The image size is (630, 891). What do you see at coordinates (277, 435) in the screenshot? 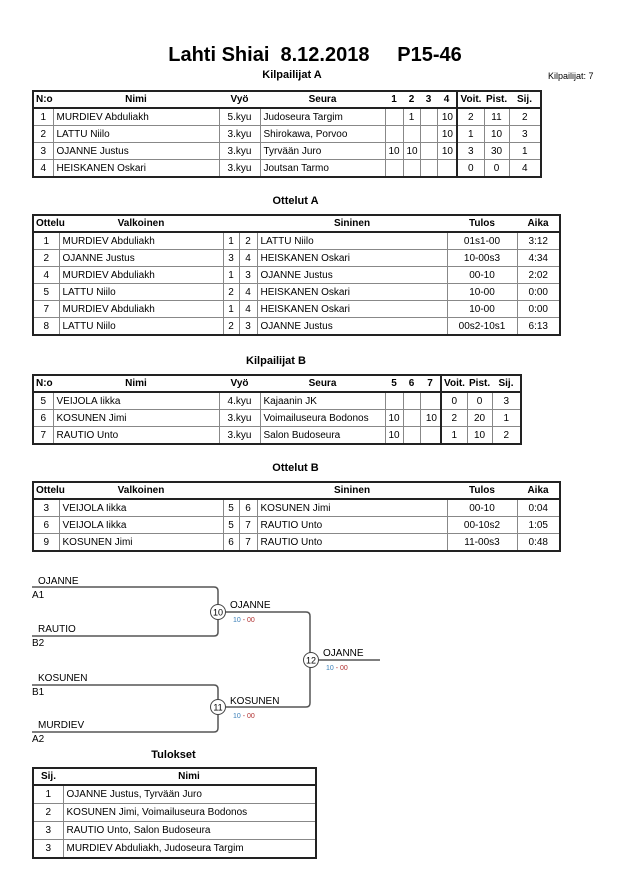
I see `table-row: 7 RAUTIO Unto 3.kyu Salon Budoseura 10 1 10 2` at bounding box center [277, 435].